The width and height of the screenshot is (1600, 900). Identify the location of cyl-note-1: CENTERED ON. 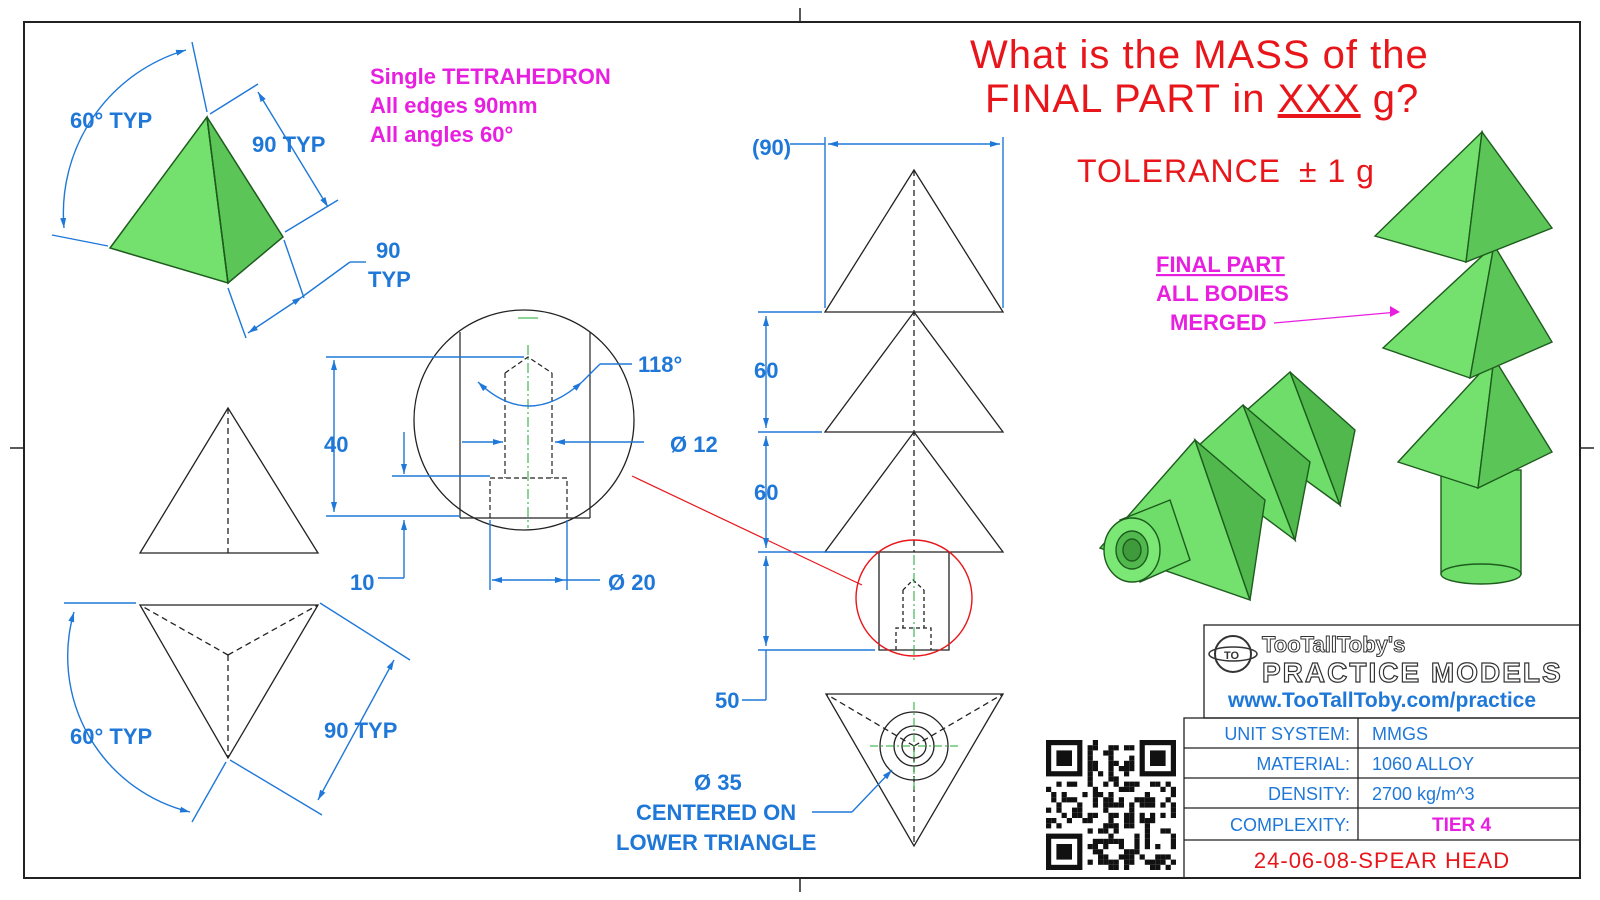
(716, 812).